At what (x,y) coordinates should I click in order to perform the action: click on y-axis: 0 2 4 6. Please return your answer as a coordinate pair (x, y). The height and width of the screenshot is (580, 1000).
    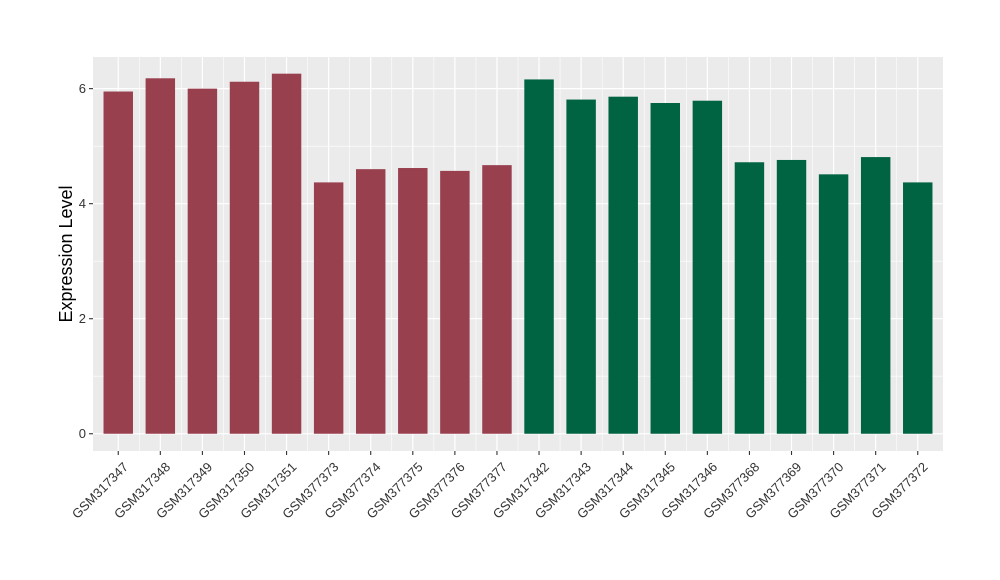
    Looking at the image, I should click on (86, 261).